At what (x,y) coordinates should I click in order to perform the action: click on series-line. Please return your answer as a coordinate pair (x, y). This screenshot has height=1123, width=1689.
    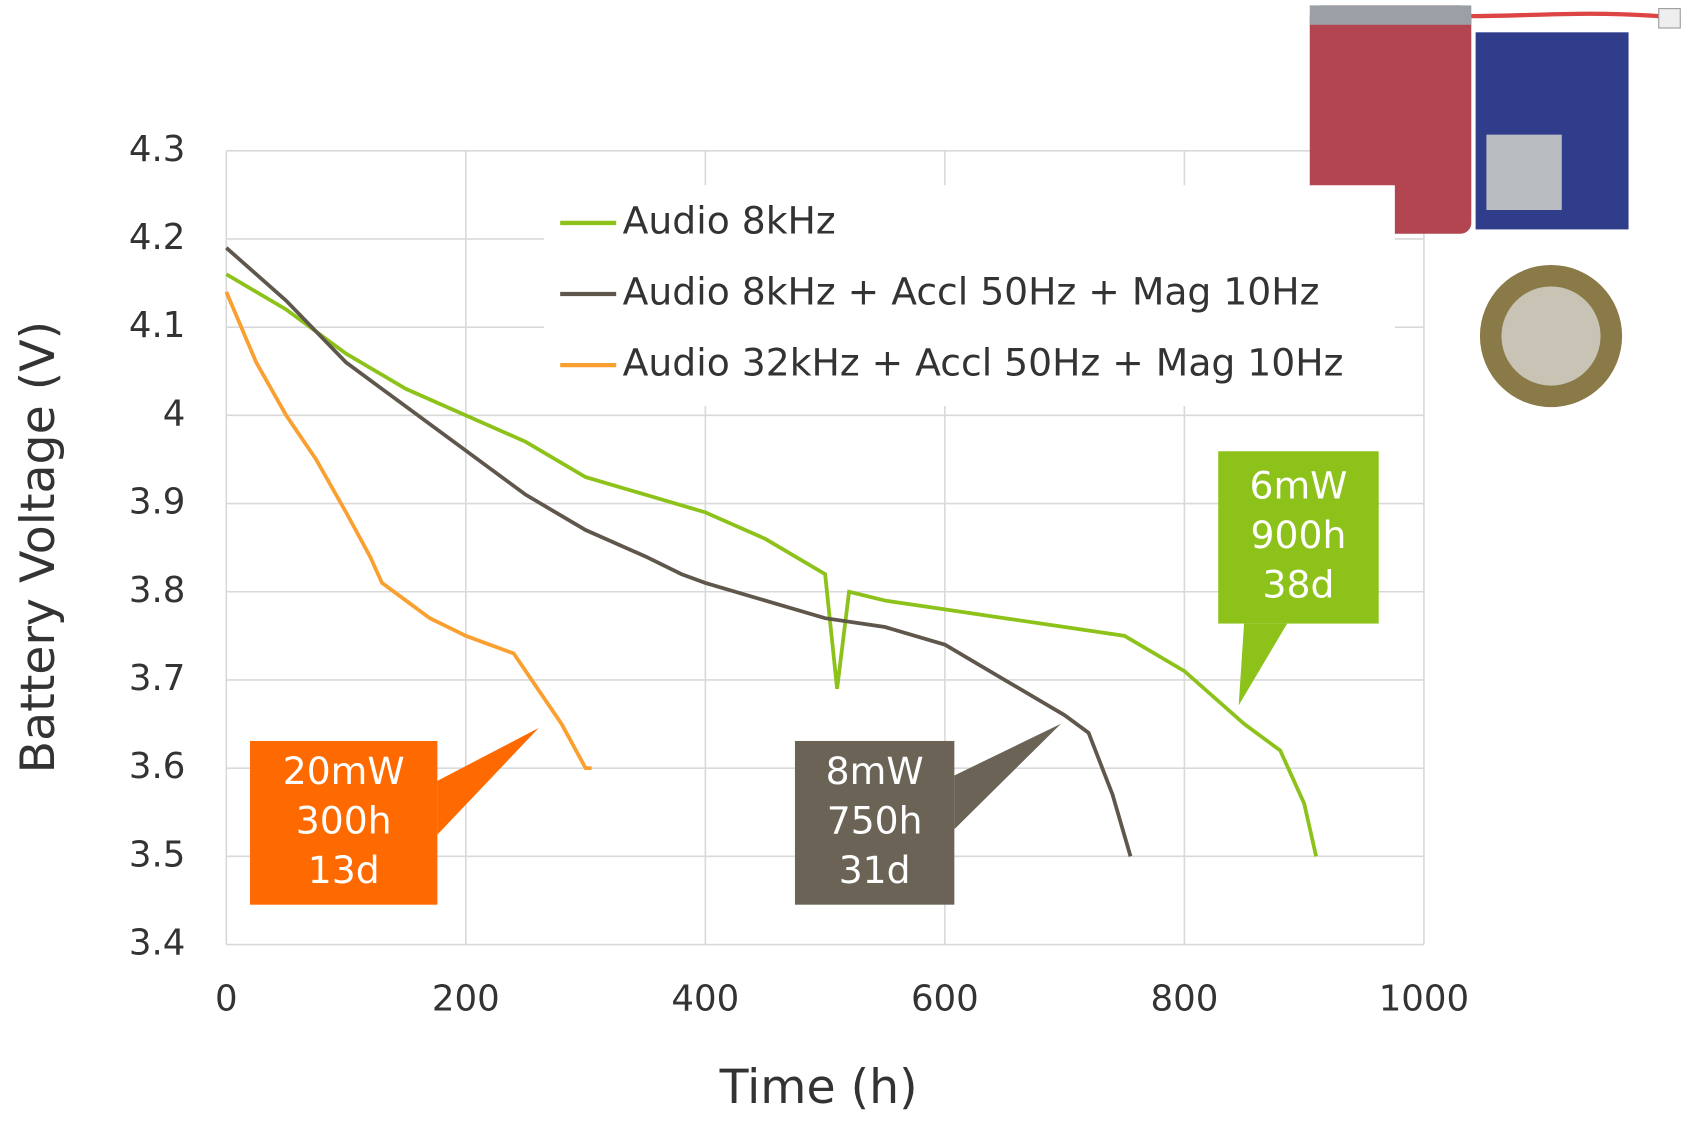
    Looking at the image, I should click on (408, 531).